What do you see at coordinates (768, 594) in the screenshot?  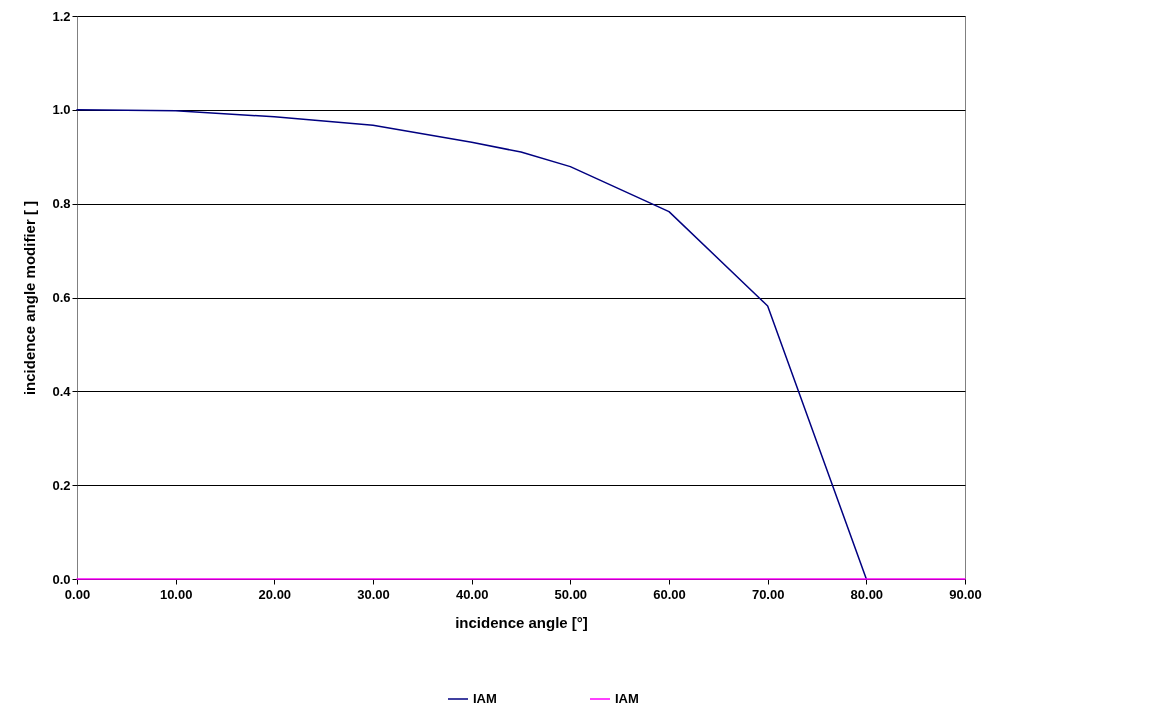 I see `x-tick-label: 70.00` at bounding box center [768, 594].